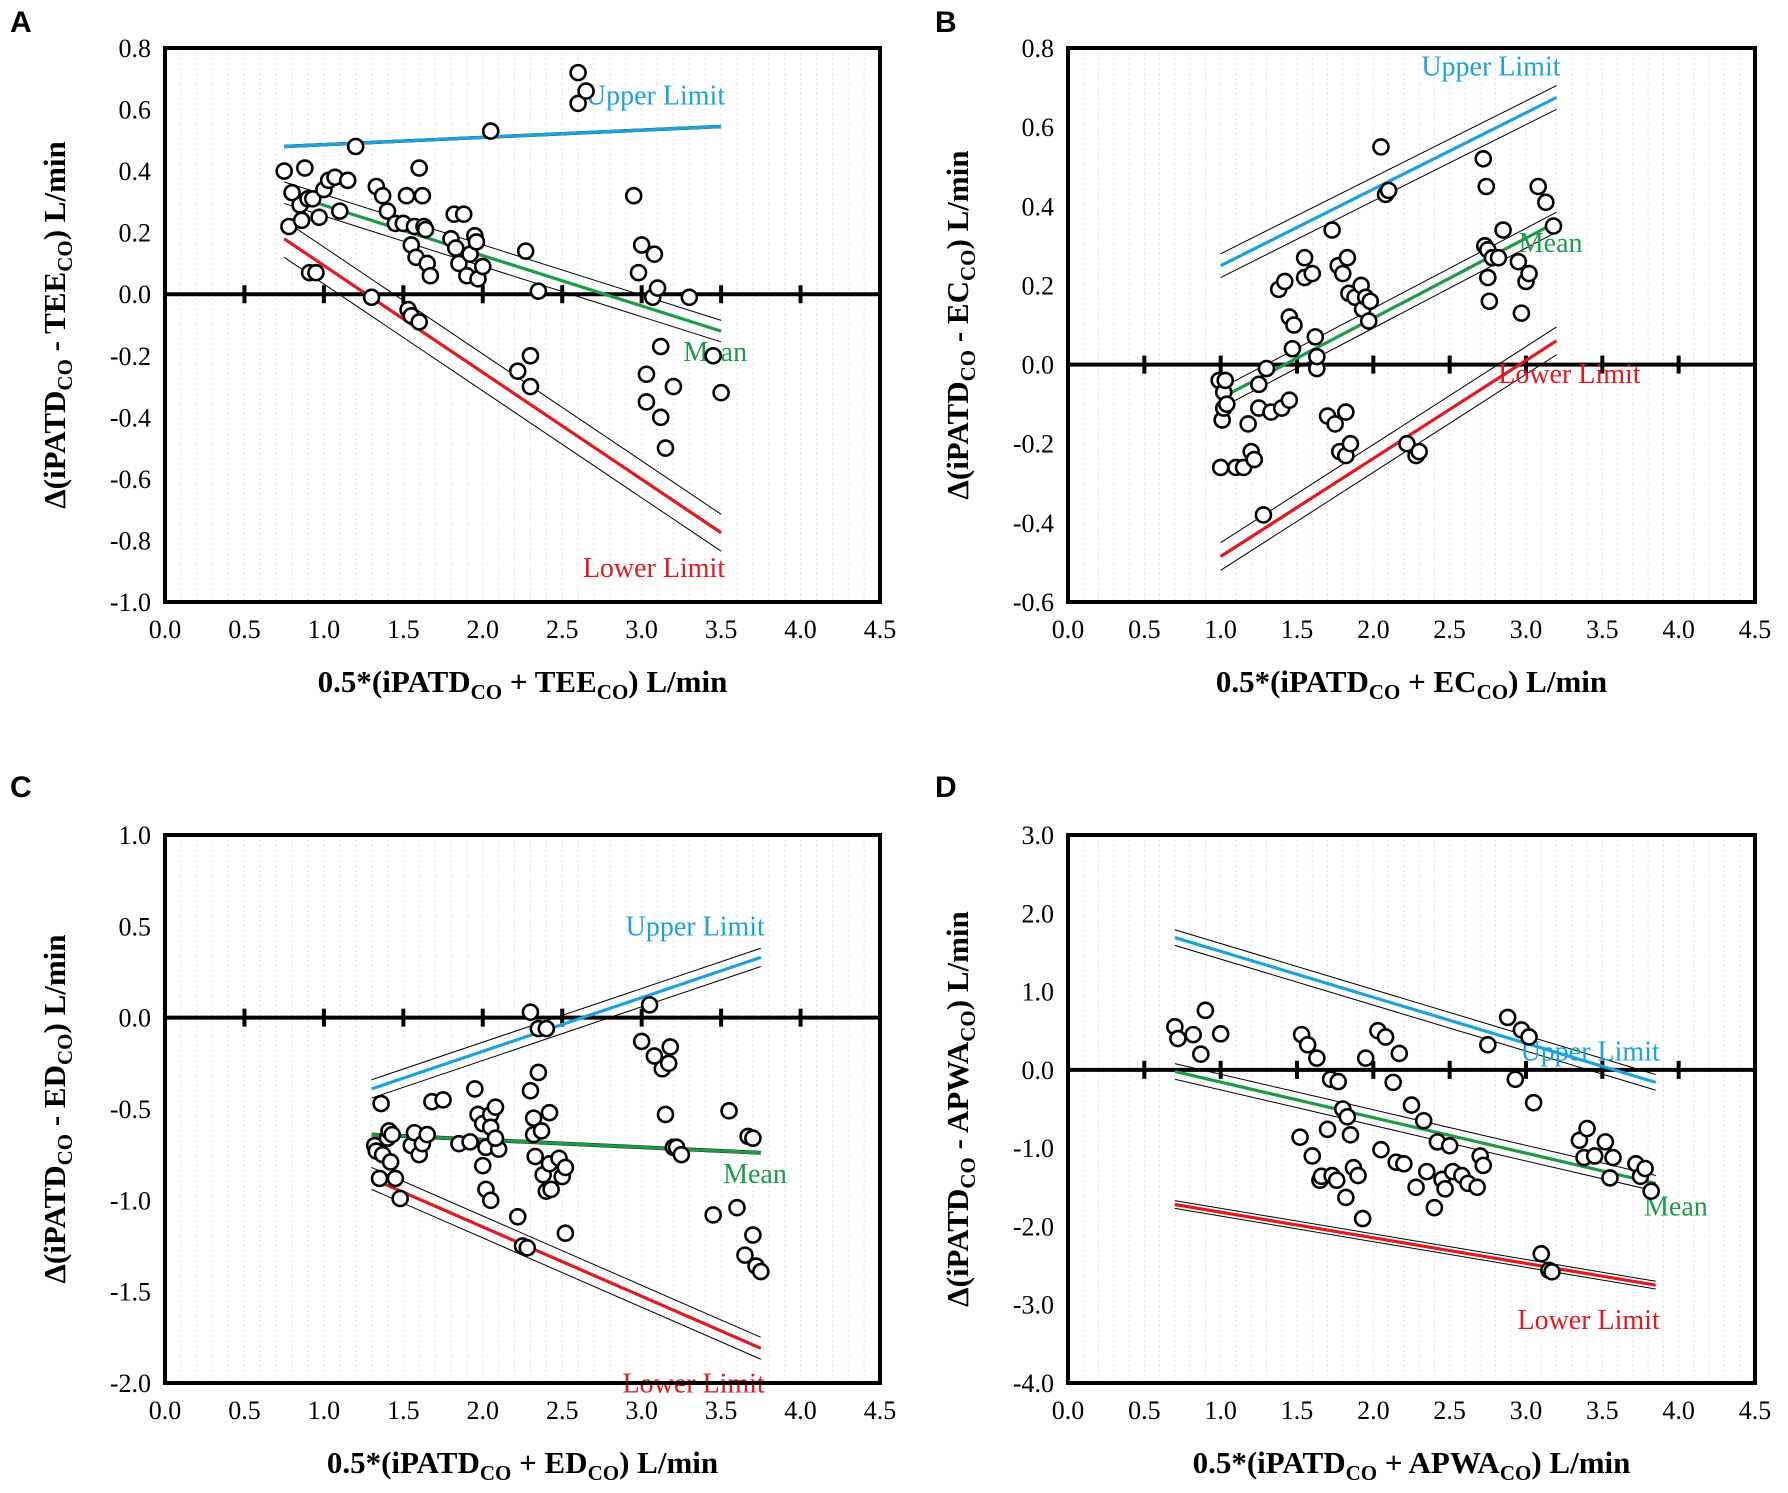 The width and height of the screenshot is (1788, 1493). What do you see at coordinates (403, 1410) in the screenshot?
I see `x-tick-label: 1.5` at bounding box center [403, 1410].